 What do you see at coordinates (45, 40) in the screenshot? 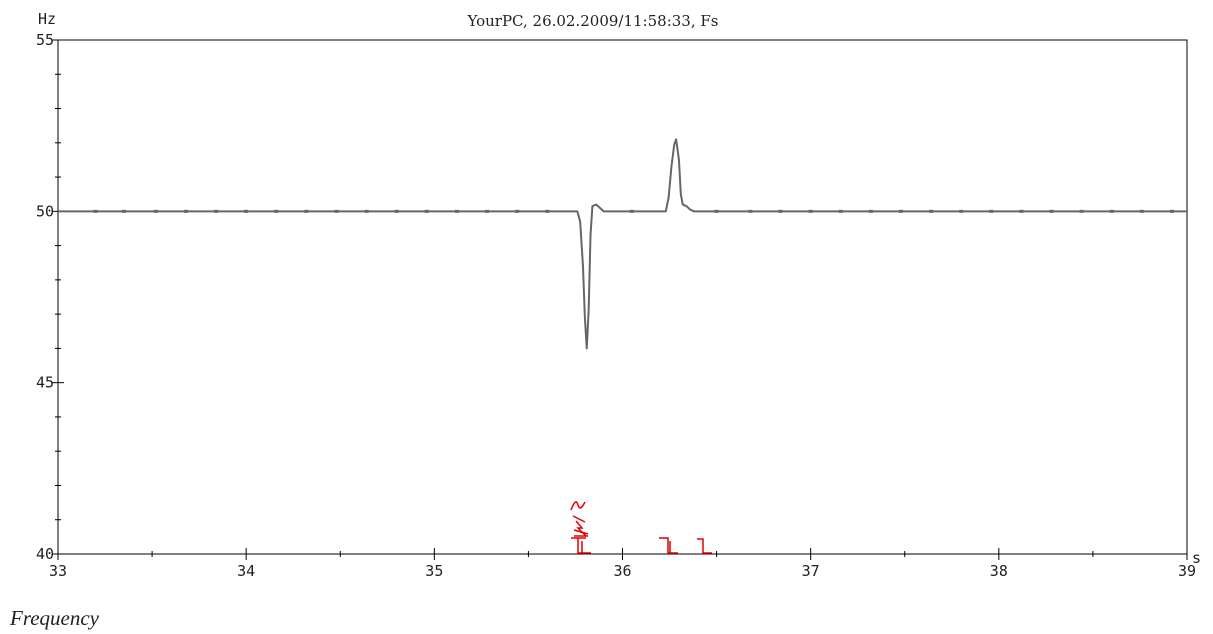
I see `y-tick-label: 55` at bounding box center [45, 40].